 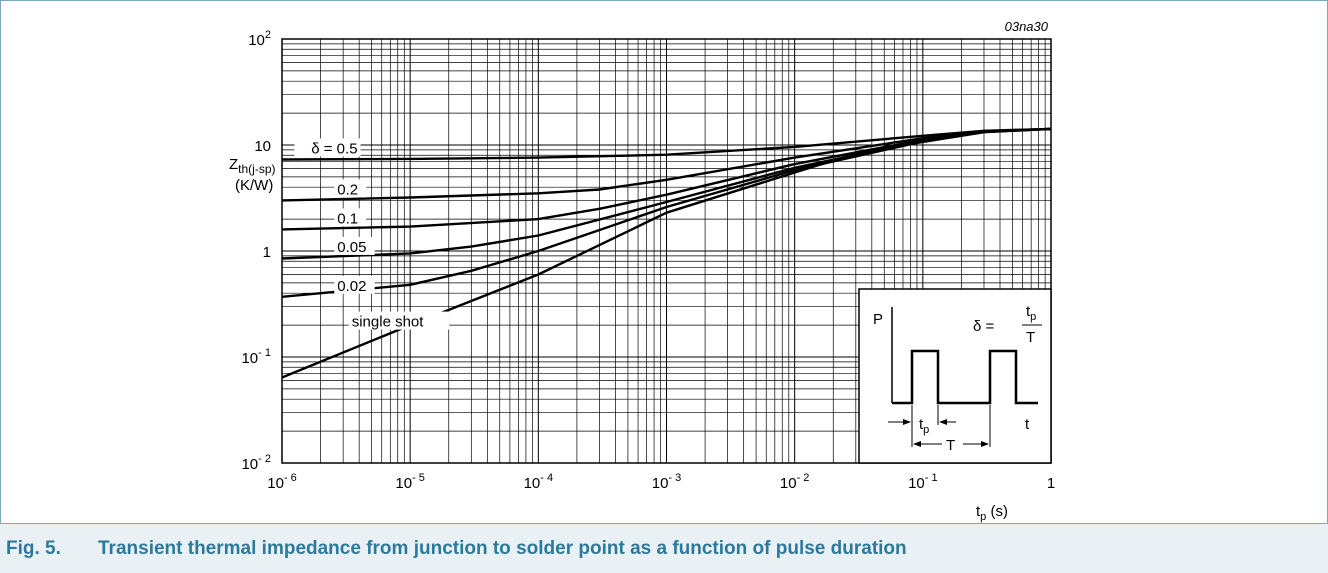 I want to click on x-tick-label: 10- 6, so click(x=282, y=482).